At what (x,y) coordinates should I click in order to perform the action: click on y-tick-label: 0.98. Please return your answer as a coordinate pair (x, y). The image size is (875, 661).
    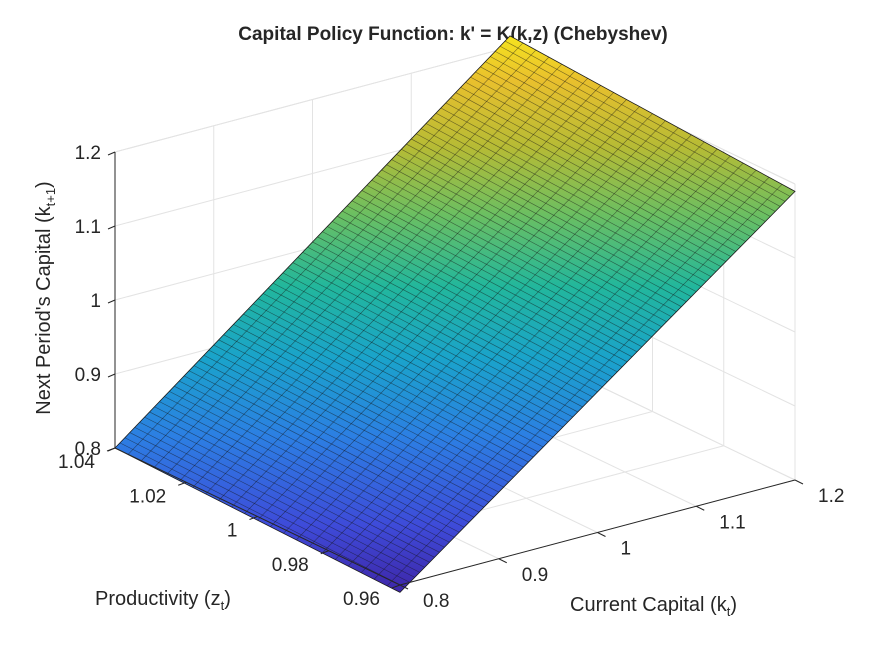
    Looking at the image, I should click on (290, 565).